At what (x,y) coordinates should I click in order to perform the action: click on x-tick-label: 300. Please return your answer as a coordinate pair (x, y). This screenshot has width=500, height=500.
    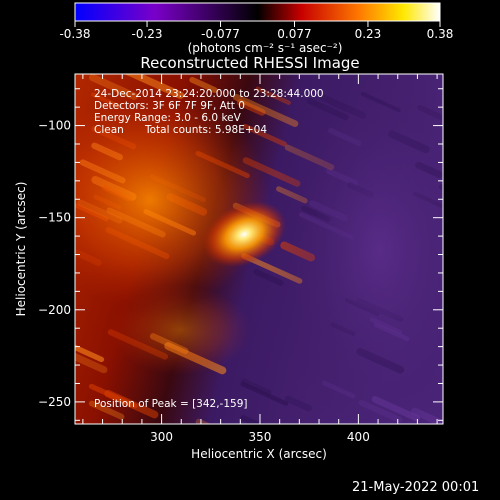
    Looking at the image, I should click on (161, 437).